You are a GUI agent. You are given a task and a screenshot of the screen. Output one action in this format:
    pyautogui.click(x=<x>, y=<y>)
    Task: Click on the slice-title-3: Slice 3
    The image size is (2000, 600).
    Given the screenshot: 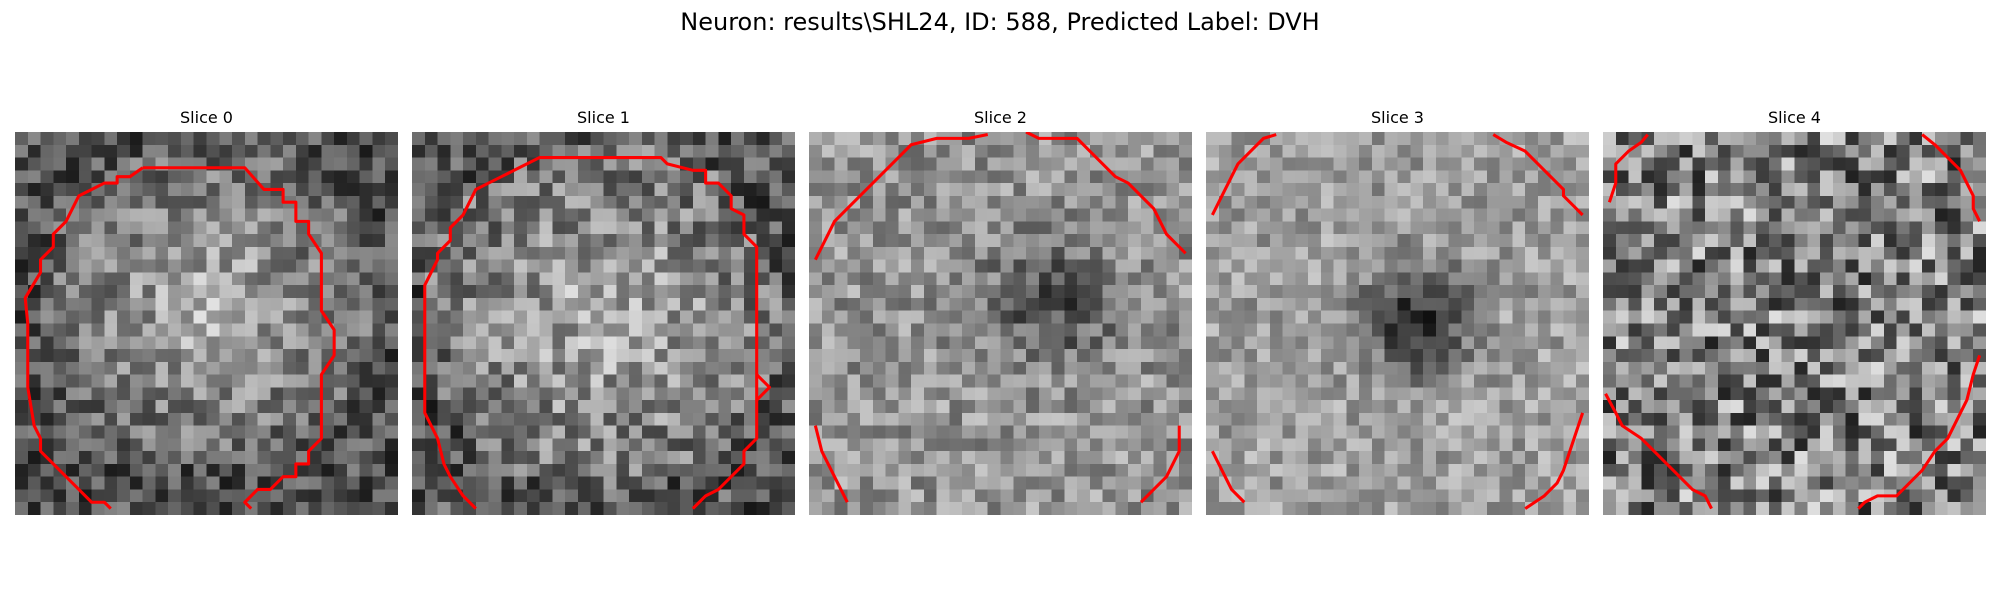 What is the action you would take?
    pyautogui.click(x=1397, y=117)
    